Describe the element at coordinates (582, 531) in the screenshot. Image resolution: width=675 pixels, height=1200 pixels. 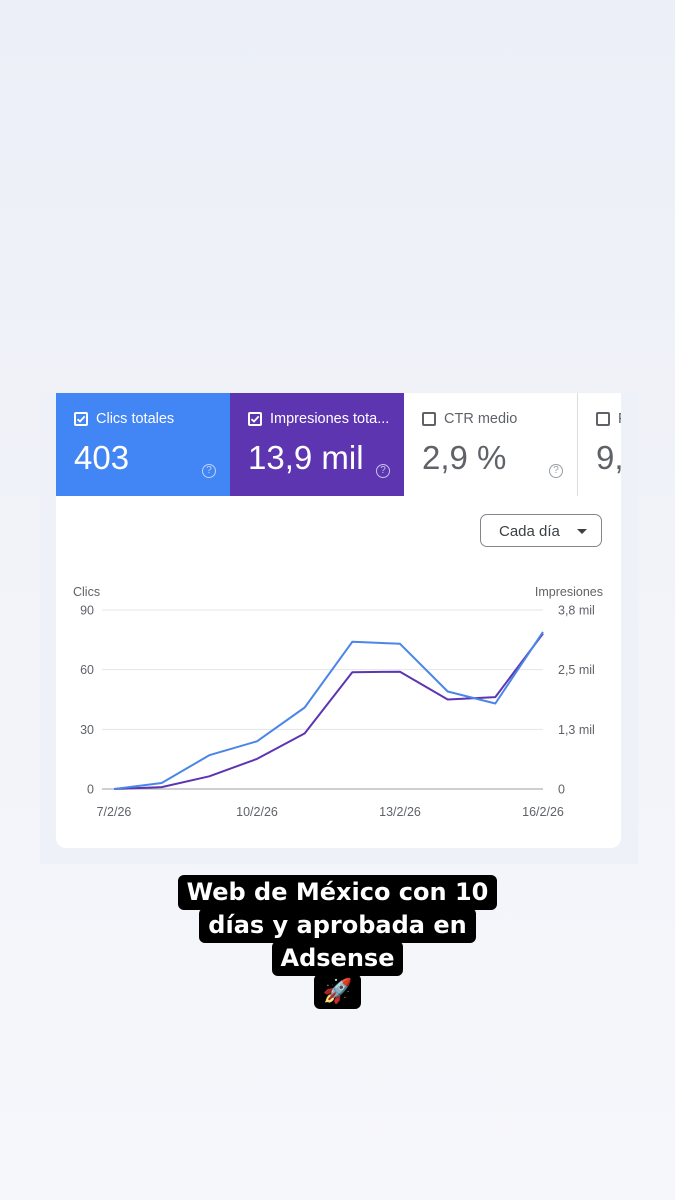
I see `caret-down-icon` at that location.